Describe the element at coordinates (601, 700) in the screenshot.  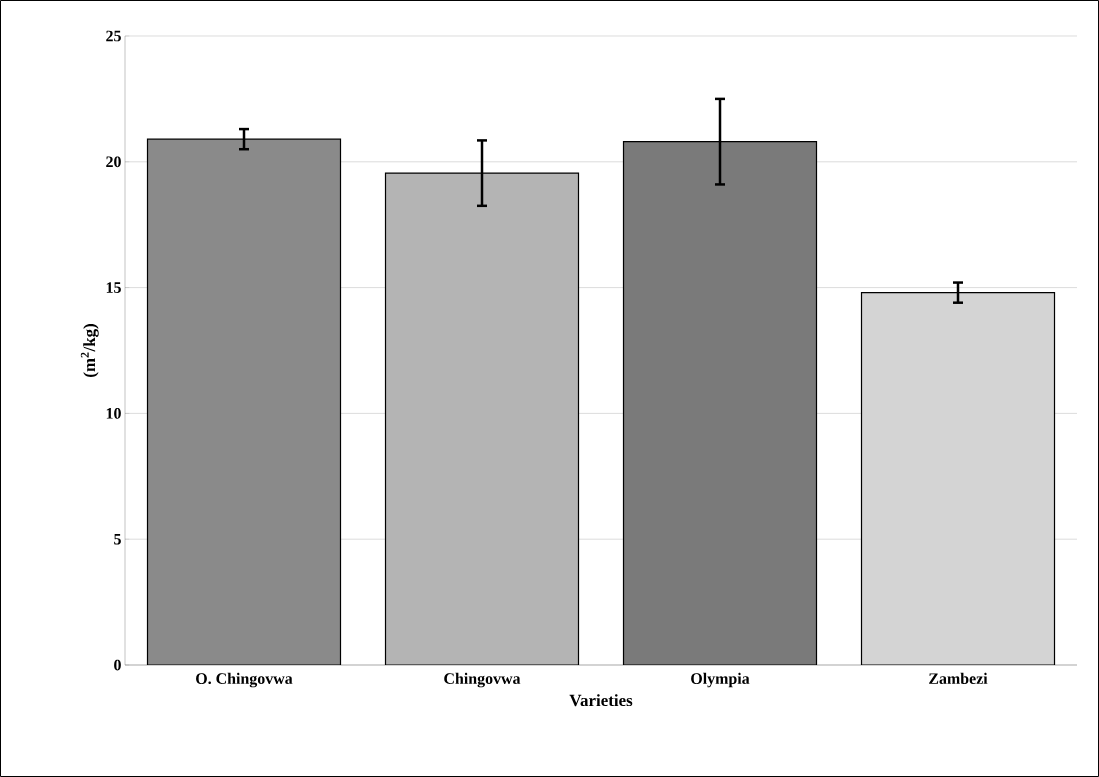
I see `x-axis-title: Varieties` at that location.